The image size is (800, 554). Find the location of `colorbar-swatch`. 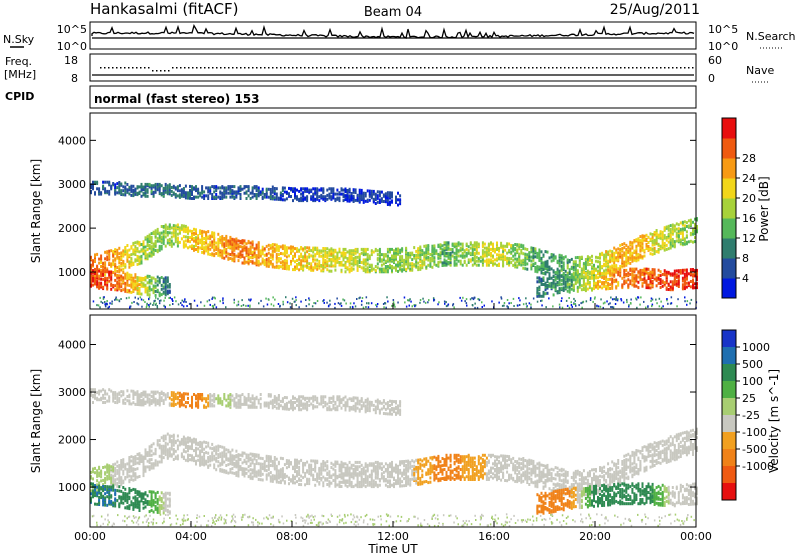

colorbar-swatch is located at coordinates (729, 288).